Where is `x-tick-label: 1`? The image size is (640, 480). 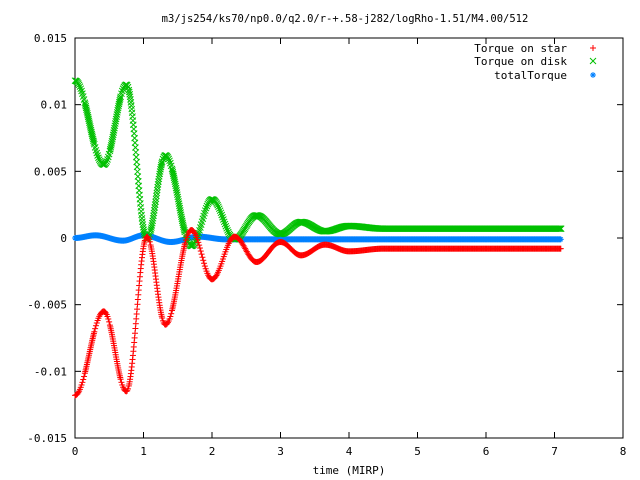
x-tick-label: 1 is located at coordinates (143, 451).